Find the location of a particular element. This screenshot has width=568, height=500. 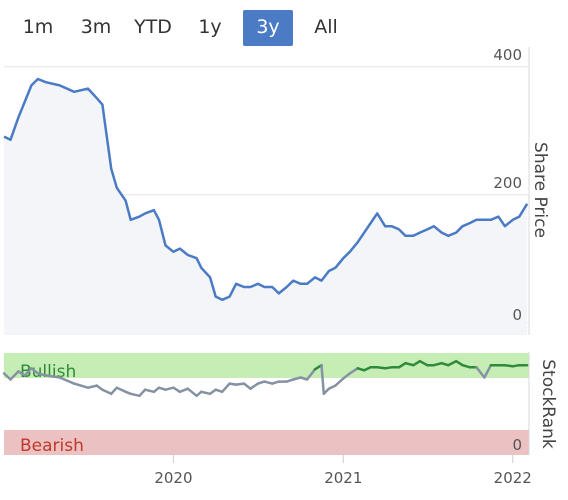

x-tick-label-2020: 2020 is located at coordinates (173, 478).